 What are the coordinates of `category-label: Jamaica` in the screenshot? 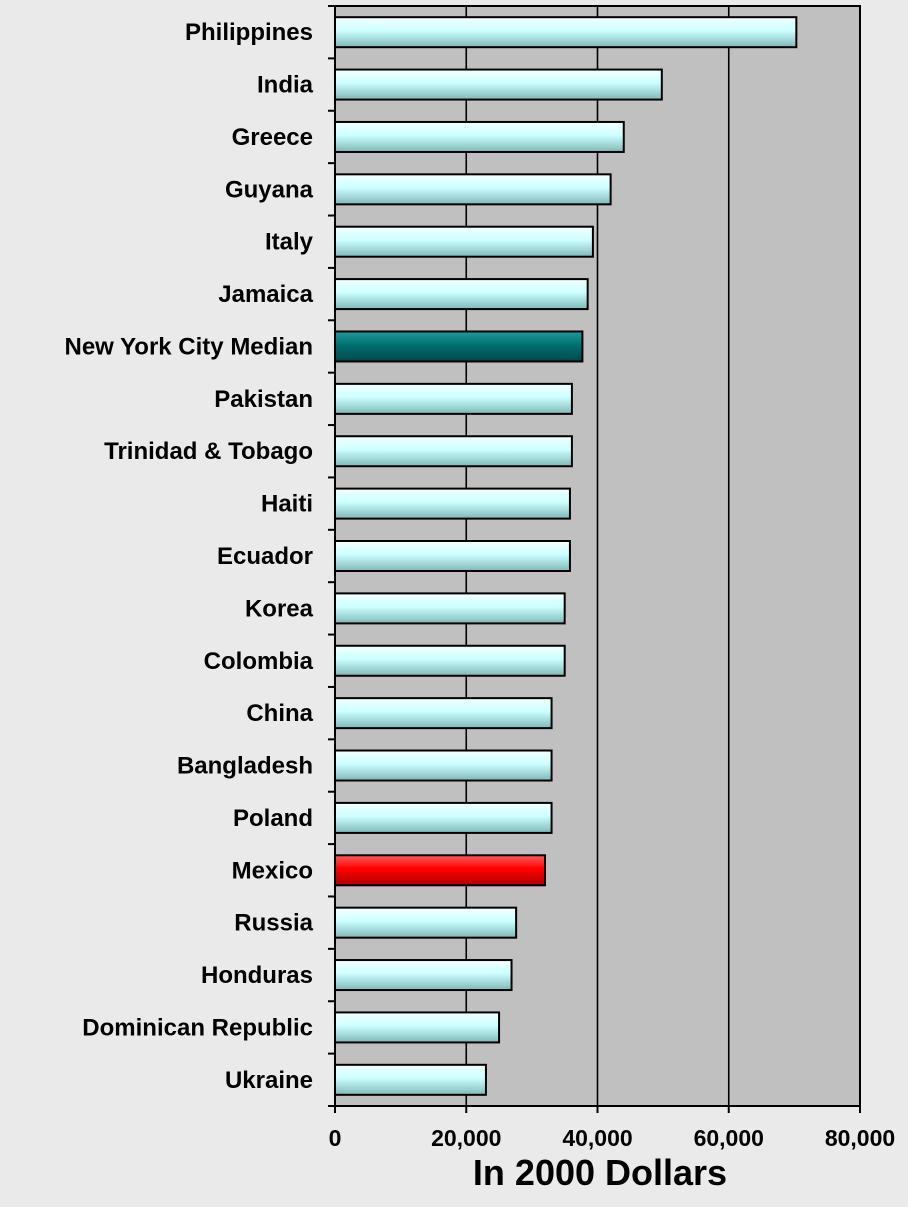 It's located at (265, 294).